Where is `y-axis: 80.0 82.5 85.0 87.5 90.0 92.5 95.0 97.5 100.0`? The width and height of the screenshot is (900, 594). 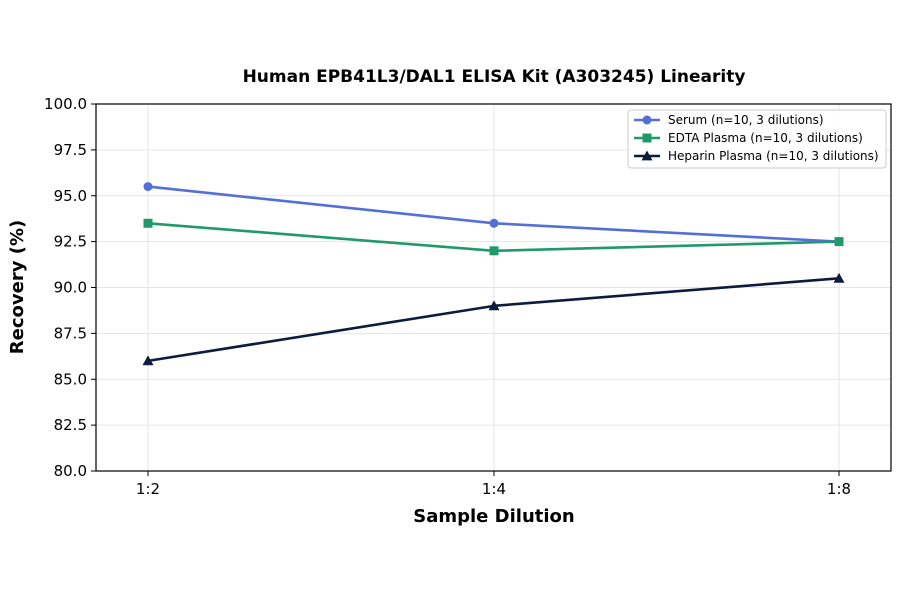
y-axis: 80.0 82.5 85.0 87.5 90.0 92.5 95.0 97.5 100.0 is located at coordinates (70, 287).